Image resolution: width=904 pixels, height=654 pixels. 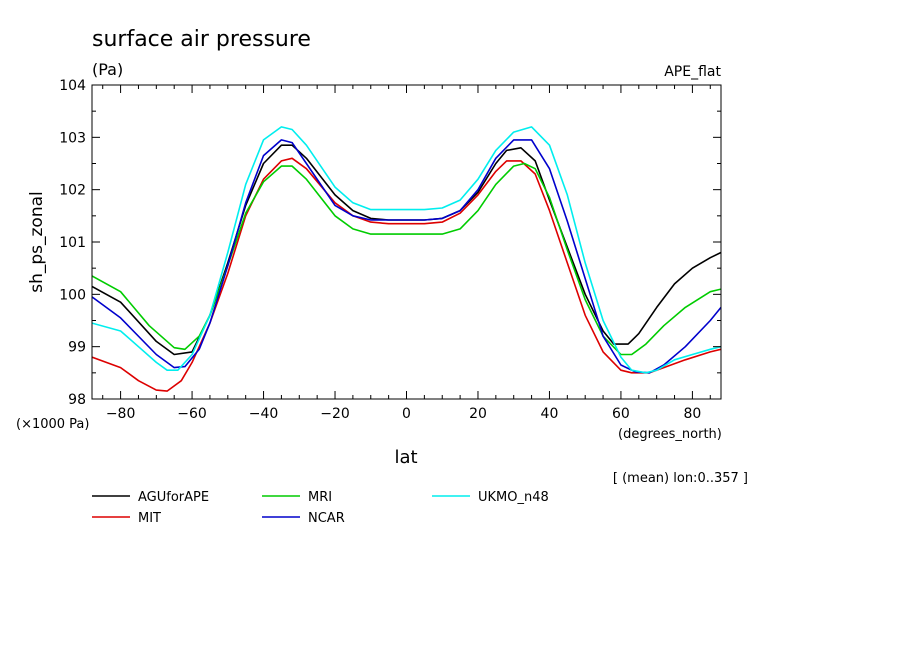 What do you see at coordinates (77, 400) in the screenshot?
I see `y-tick-label: 98` at bounding box center [77, 400].